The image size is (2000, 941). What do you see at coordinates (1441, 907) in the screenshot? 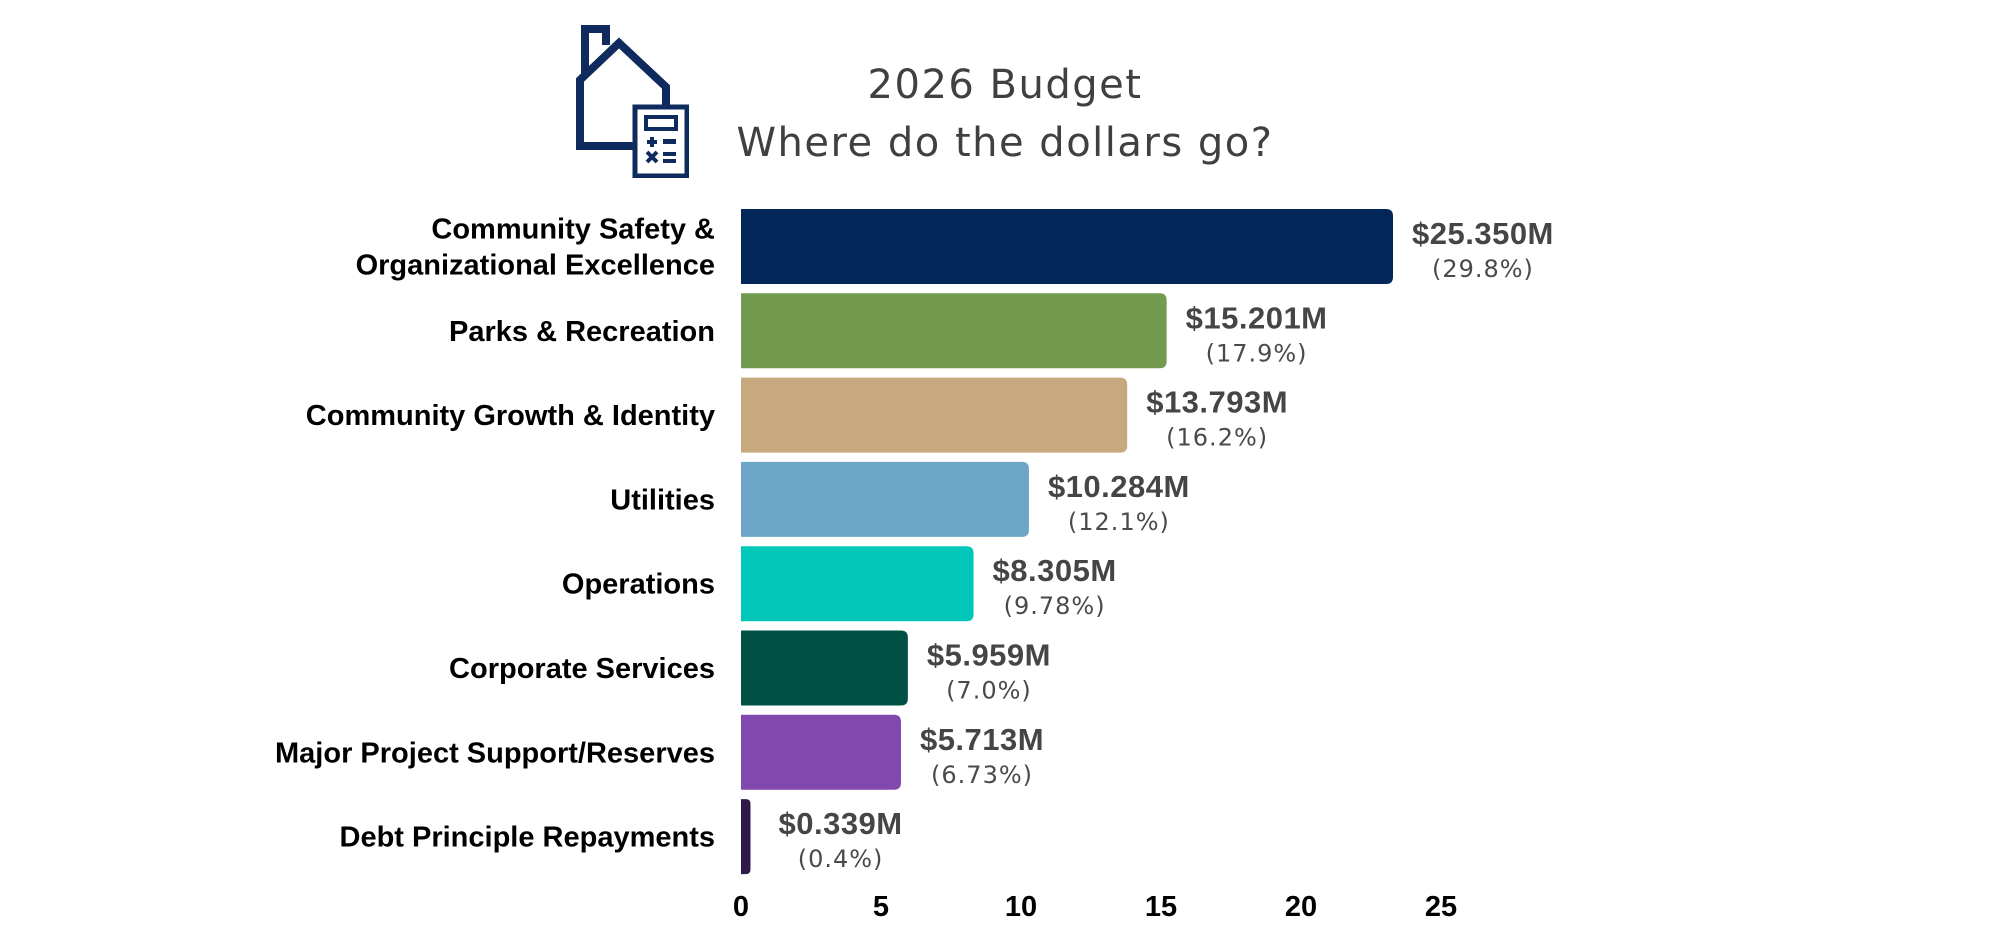
I see `x-tick-label: 25` at bounding box center [1441, 907].